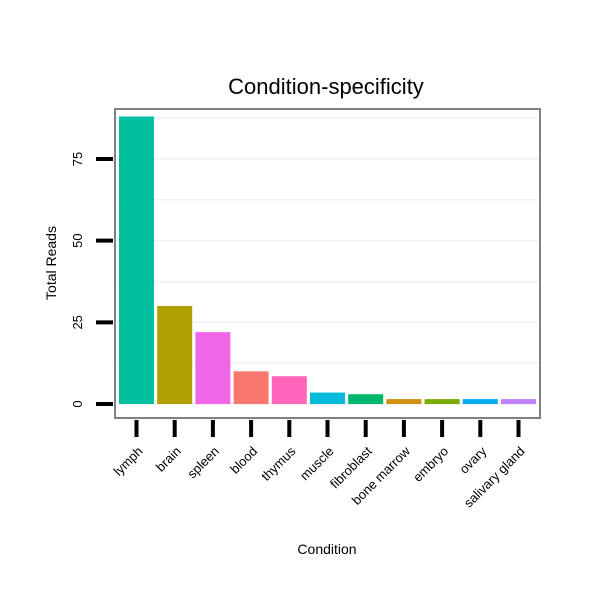 This screenshot has width=600, height=600. Describe the element at coordinates (91, 280) in the screenshot. I see `y-axis: 0 25 50 75` at that location.